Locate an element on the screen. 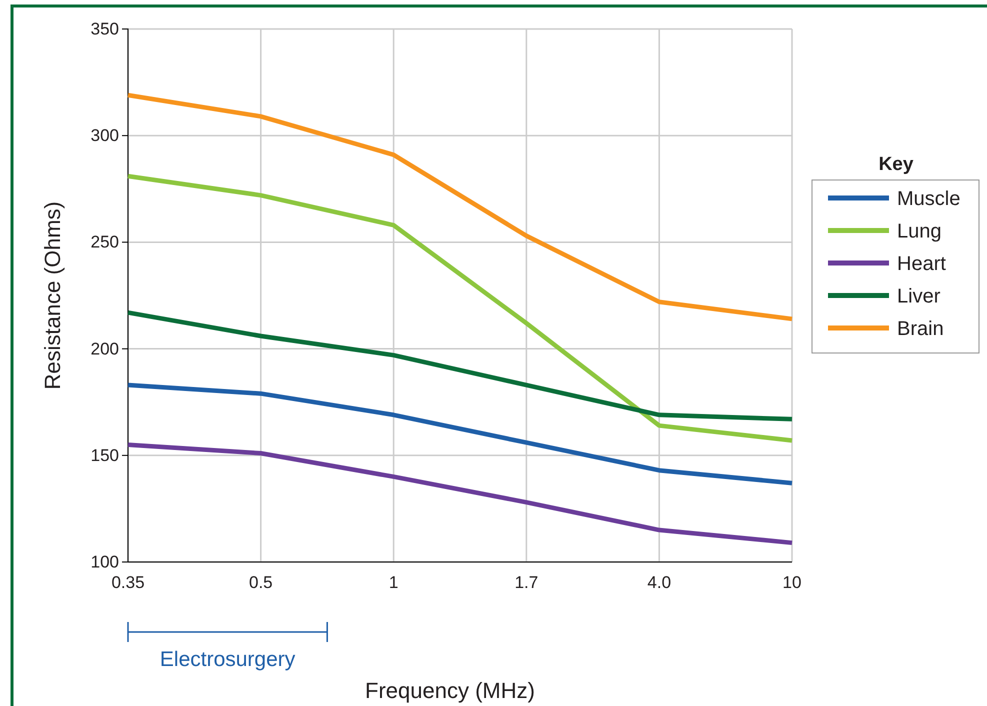  x-tick-label: 4.0 is located at coordinates (659, 582).